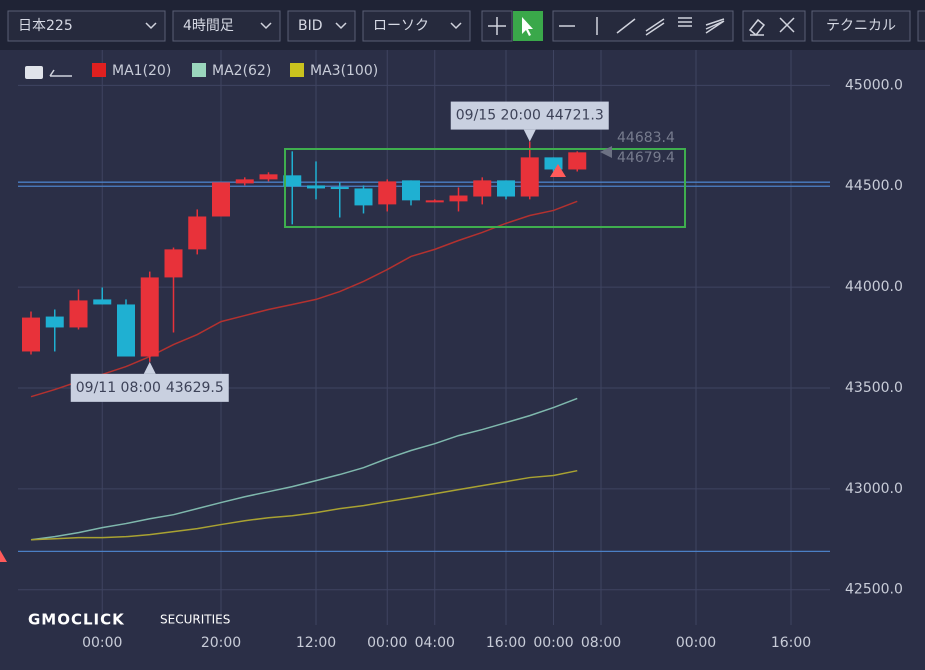  Describe the element at coordinates (606, 152) in the screenshot. I see `price-arrow` at that location.